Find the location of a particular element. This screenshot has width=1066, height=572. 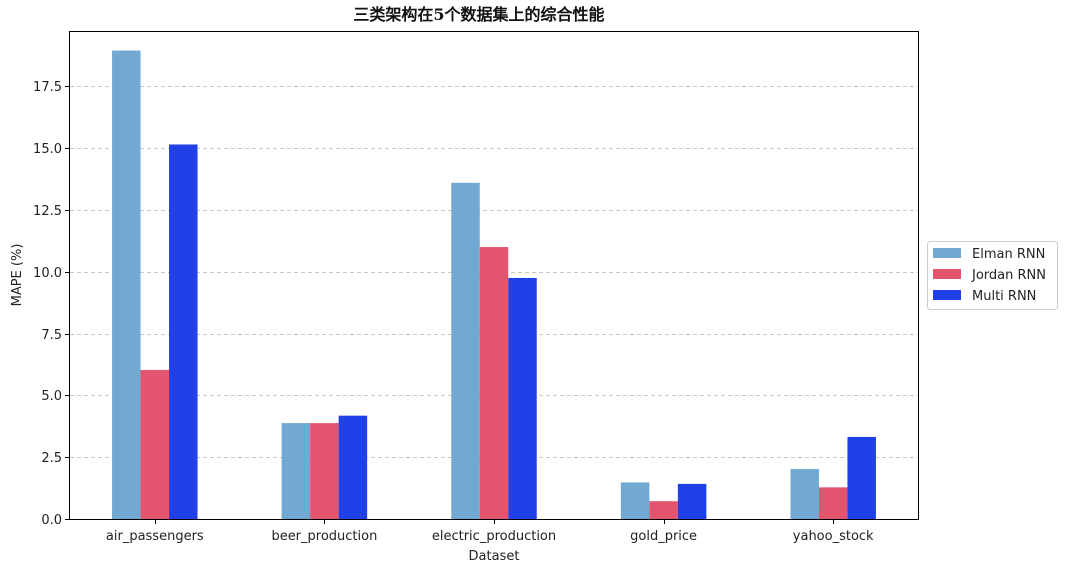

y-tick-label: 12.5 is located at coordinates (47, 211).